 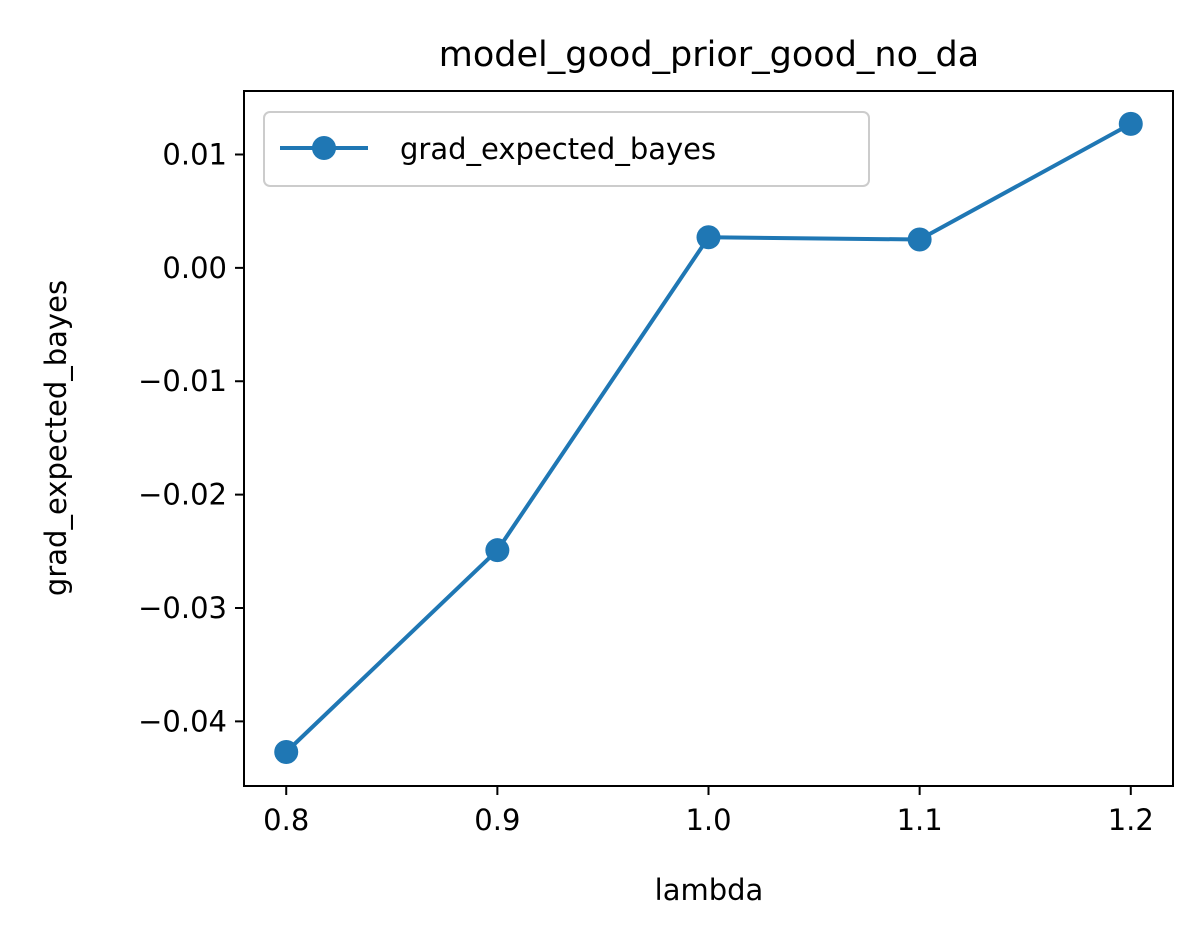 I want to click on legend-box, so click(x=566, y=149).